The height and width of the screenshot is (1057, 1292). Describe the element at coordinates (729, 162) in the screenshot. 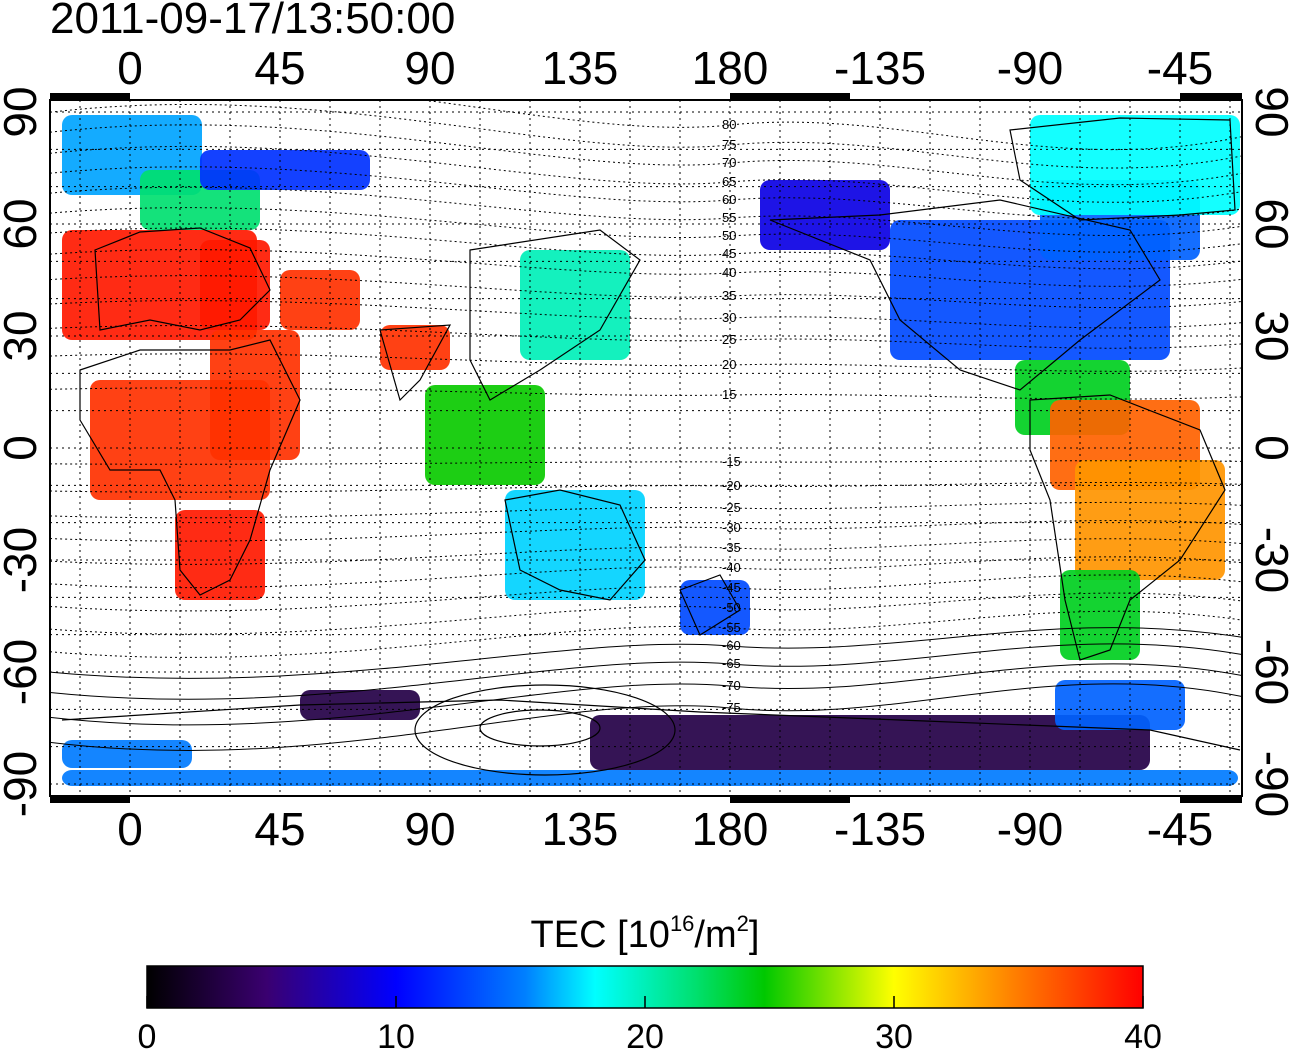

I see `magnetic-latitude-label: 70` at that location.